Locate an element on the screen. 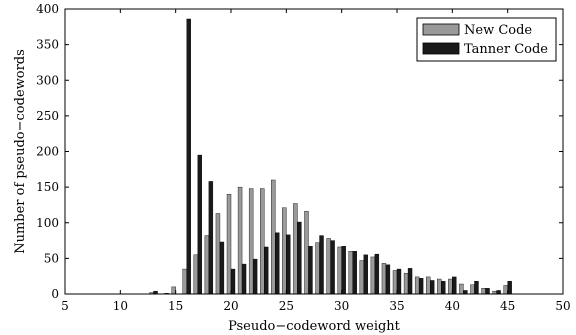  legend-label-tanner-code: Tanner Code is located at coordinates (506, 49).